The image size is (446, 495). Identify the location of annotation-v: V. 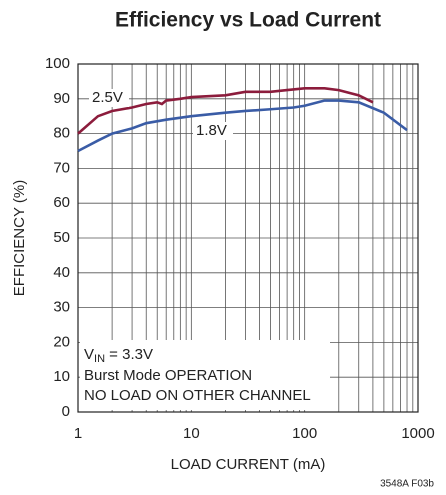
(89, 354).